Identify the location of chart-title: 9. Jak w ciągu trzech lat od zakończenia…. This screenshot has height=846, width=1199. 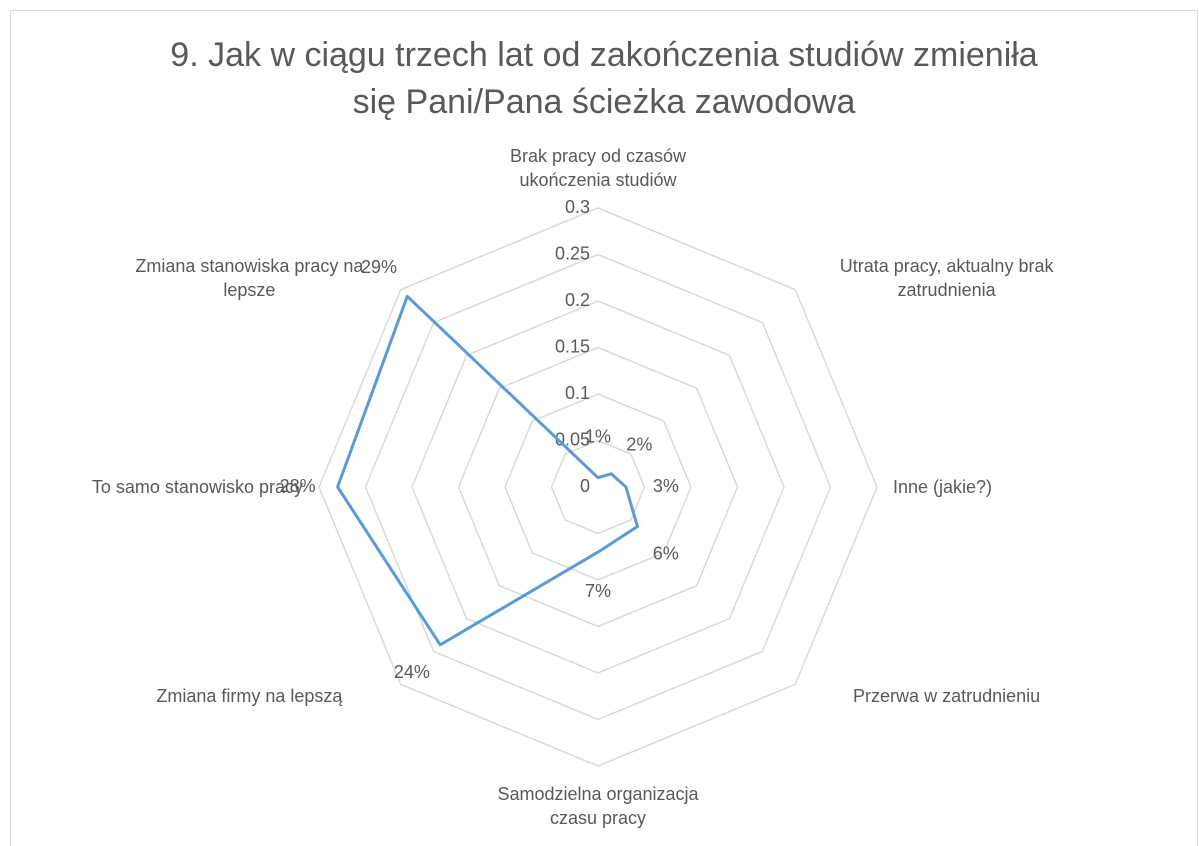
(604, 78).